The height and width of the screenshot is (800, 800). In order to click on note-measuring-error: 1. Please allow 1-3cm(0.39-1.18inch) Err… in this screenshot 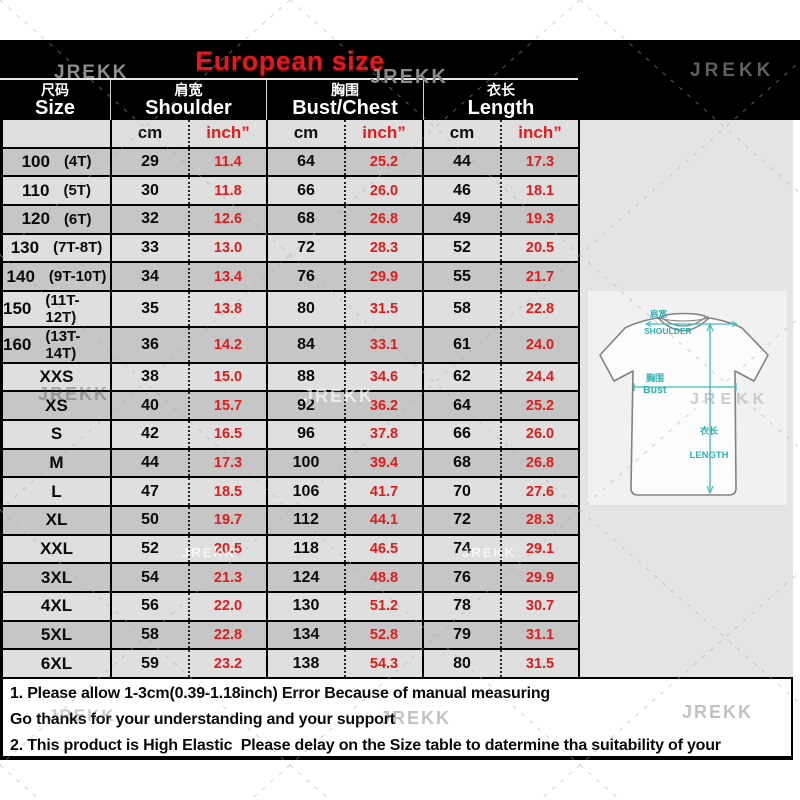, I will do `click(280, 693)`.